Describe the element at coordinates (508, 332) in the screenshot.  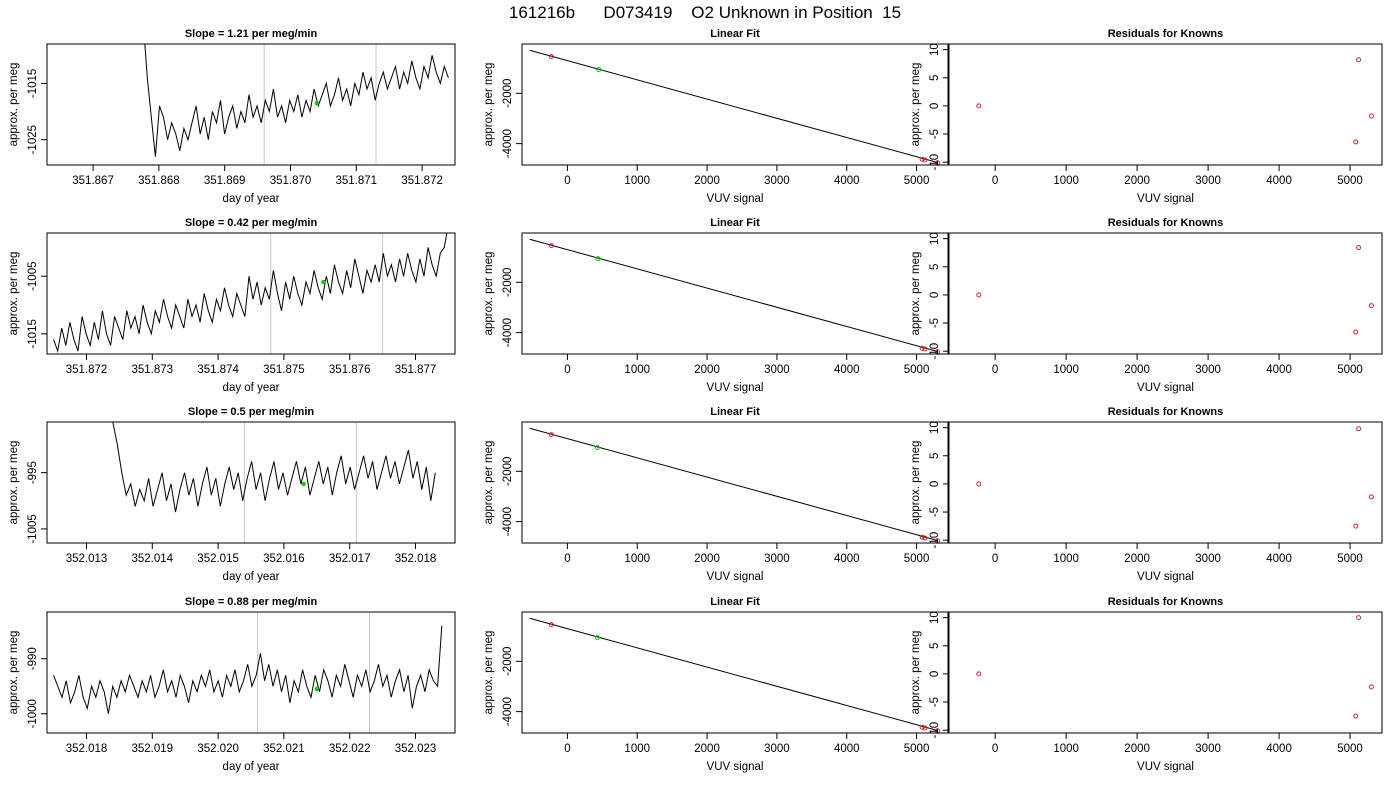
I see `y-tick-label: -4000` at that location.